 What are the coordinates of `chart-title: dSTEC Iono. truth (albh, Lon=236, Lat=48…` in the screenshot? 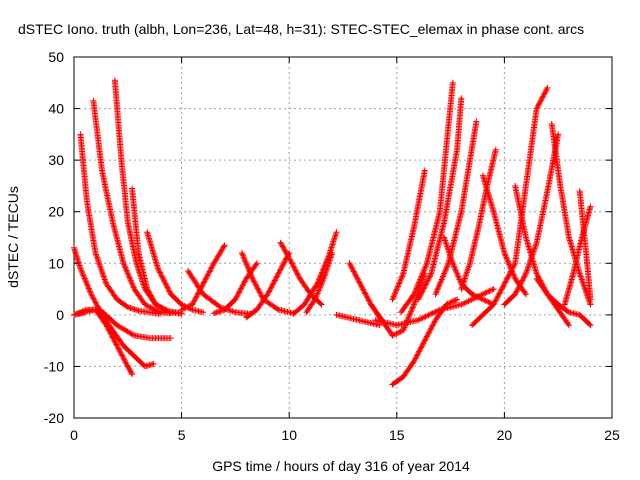 It's located at (301, 29).